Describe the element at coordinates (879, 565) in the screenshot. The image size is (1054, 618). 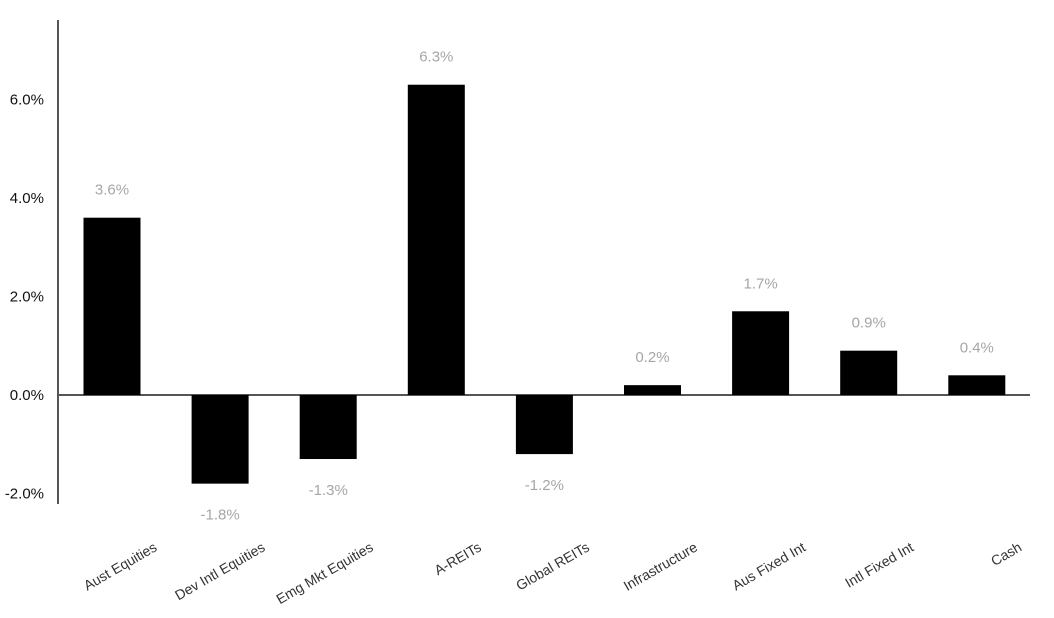
I see `category-label: Intl Fixed Int` at that location.